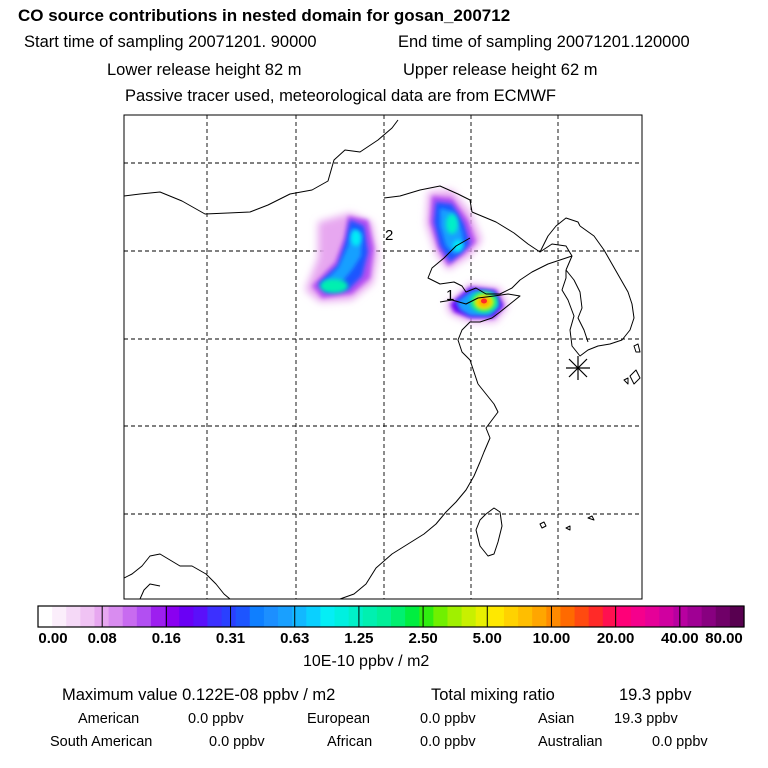 This screenshot has height=768, width=768. I want to click on region-value-south-american: 0.0 ppbv, so click(237, 742).